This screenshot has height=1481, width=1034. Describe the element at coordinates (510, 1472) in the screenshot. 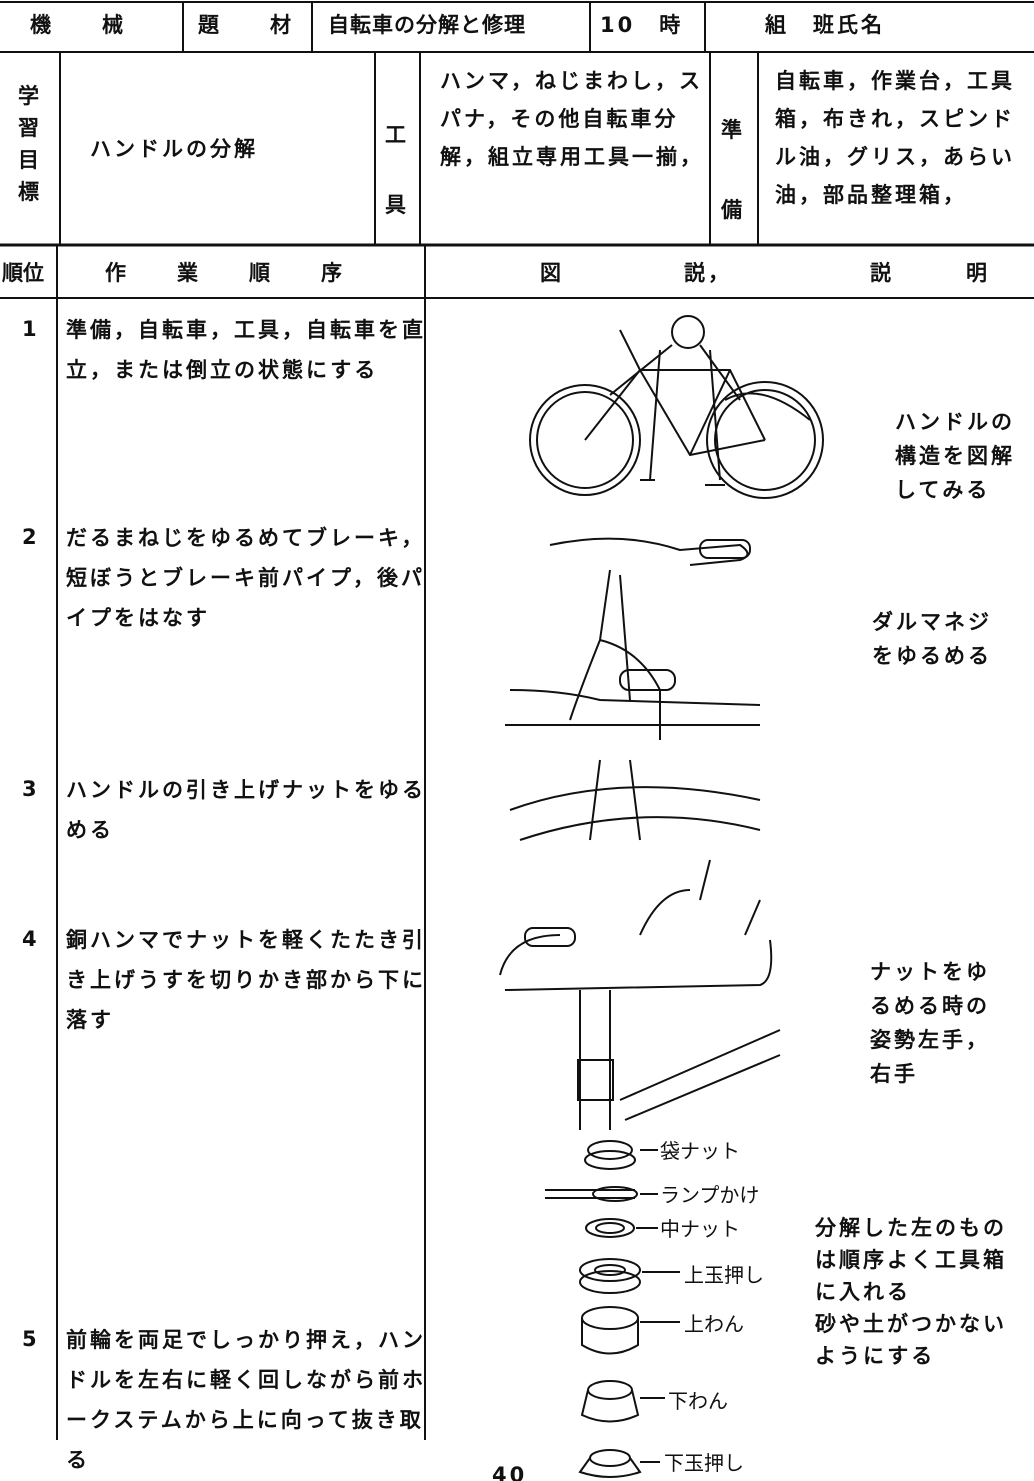

I see `page-number: 40` at that location.